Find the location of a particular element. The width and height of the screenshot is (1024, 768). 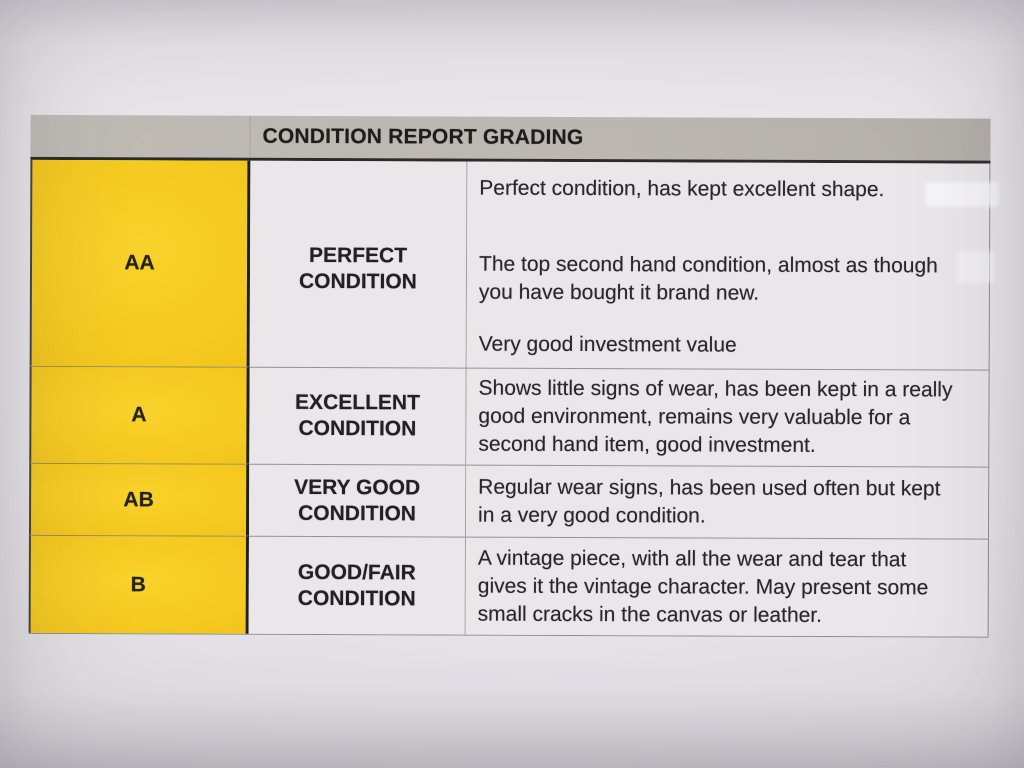

grade-code-ab: AB is located at coordinates (139, 499).